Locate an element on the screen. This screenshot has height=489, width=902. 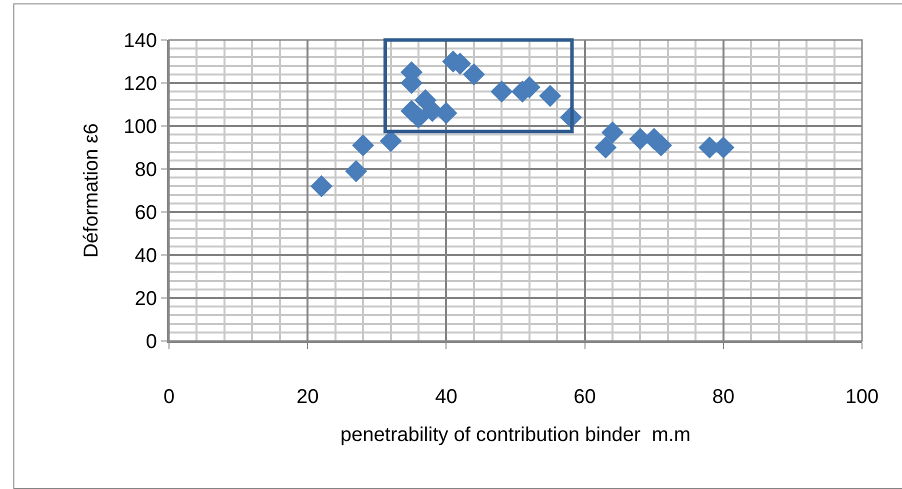
y-tick-label: 140 is located at coordinates (140, 41).